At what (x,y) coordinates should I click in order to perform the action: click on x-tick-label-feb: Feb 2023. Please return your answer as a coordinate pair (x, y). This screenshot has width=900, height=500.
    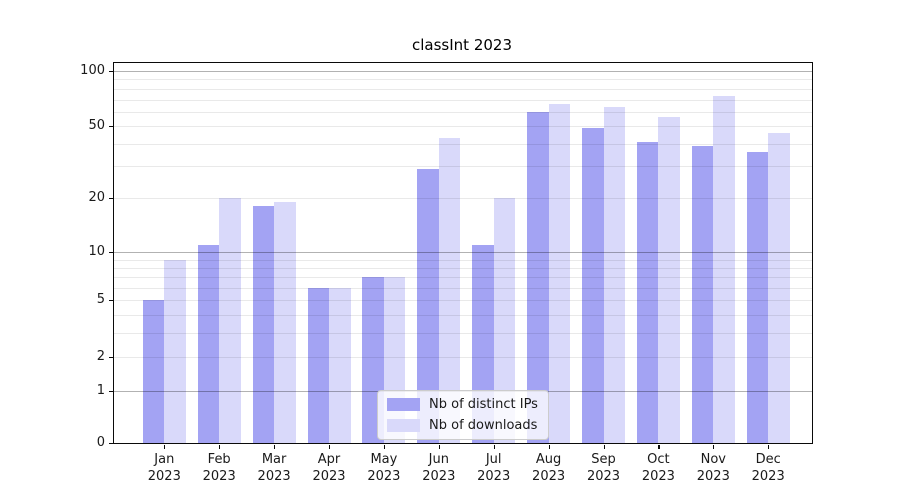
    Looking at the image, I should click on (219, 468).